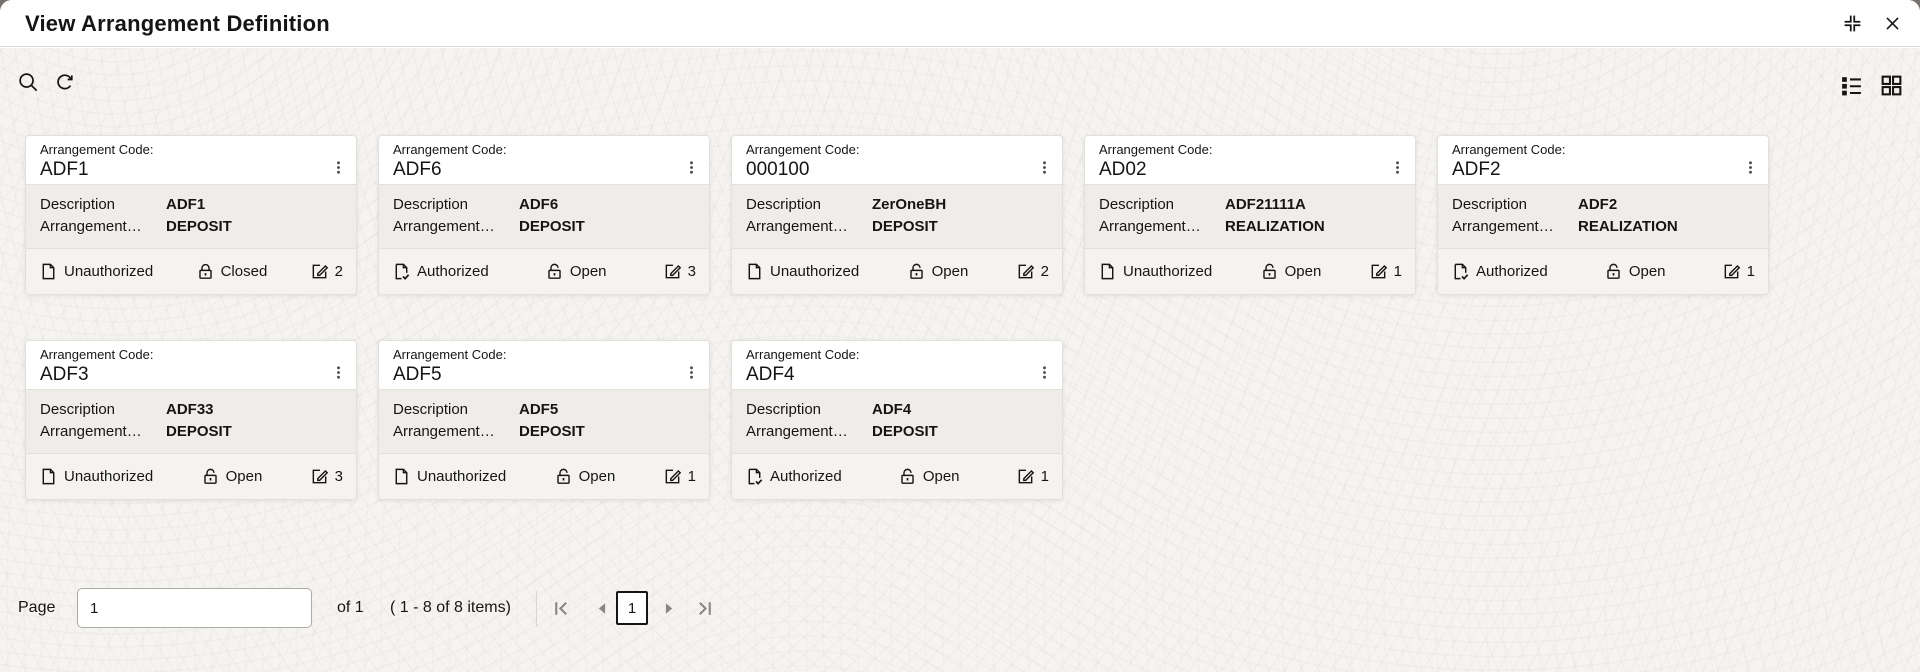 The height and width of the screenshot is (672, 1920). What do you see at coordinates (1892, 23) in the screenshot?
I see `close-icon` at bounding box center [1892, 23].